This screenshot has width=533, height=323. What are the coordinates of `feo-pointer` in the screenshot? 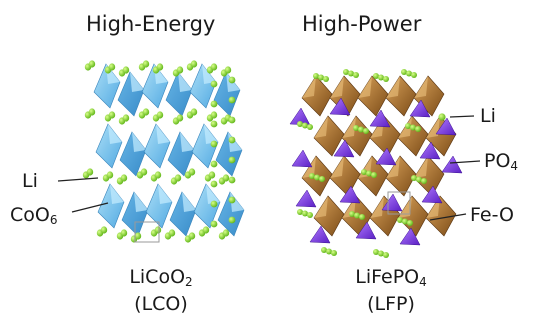 It's located at (448, 217).